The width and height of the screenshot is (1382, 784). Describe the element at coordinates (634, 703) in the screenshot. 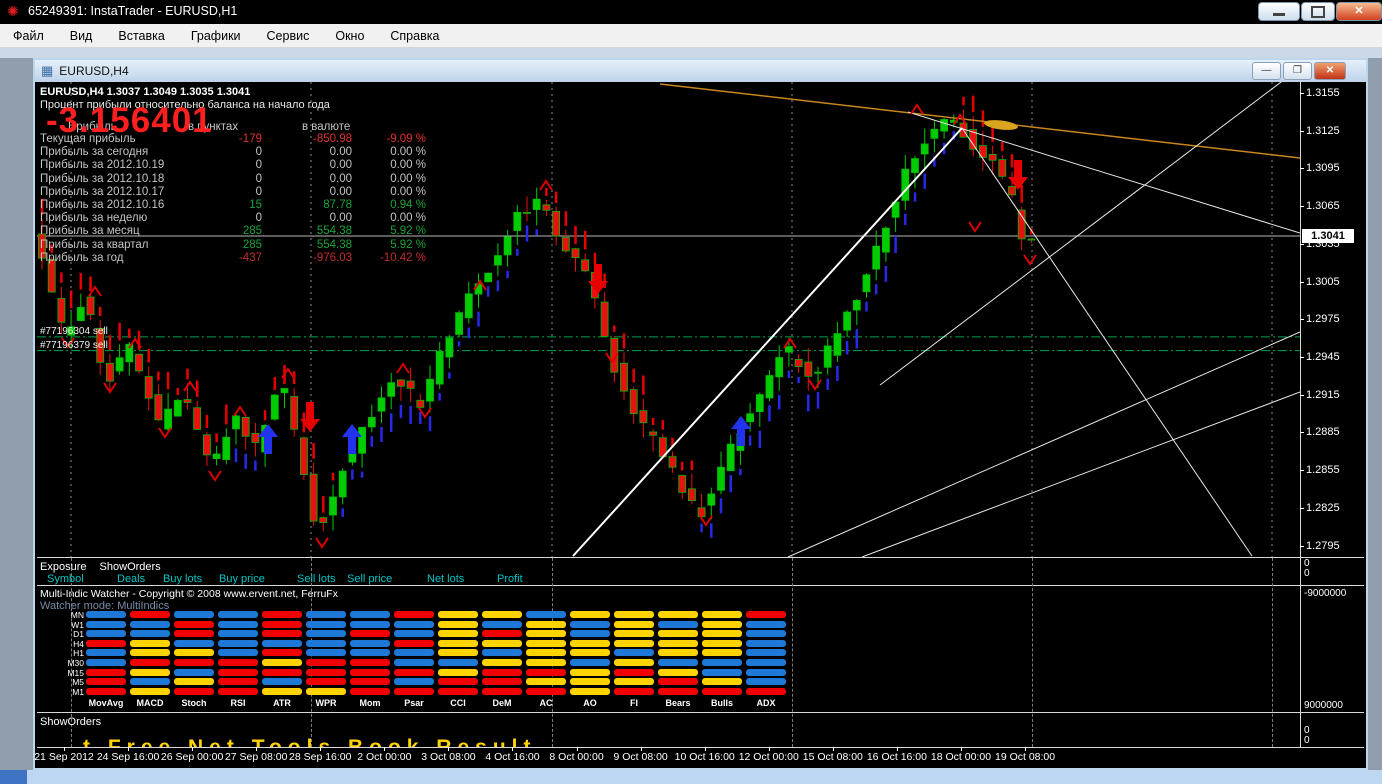

I see `watcher-column-FI: FI` at that location.